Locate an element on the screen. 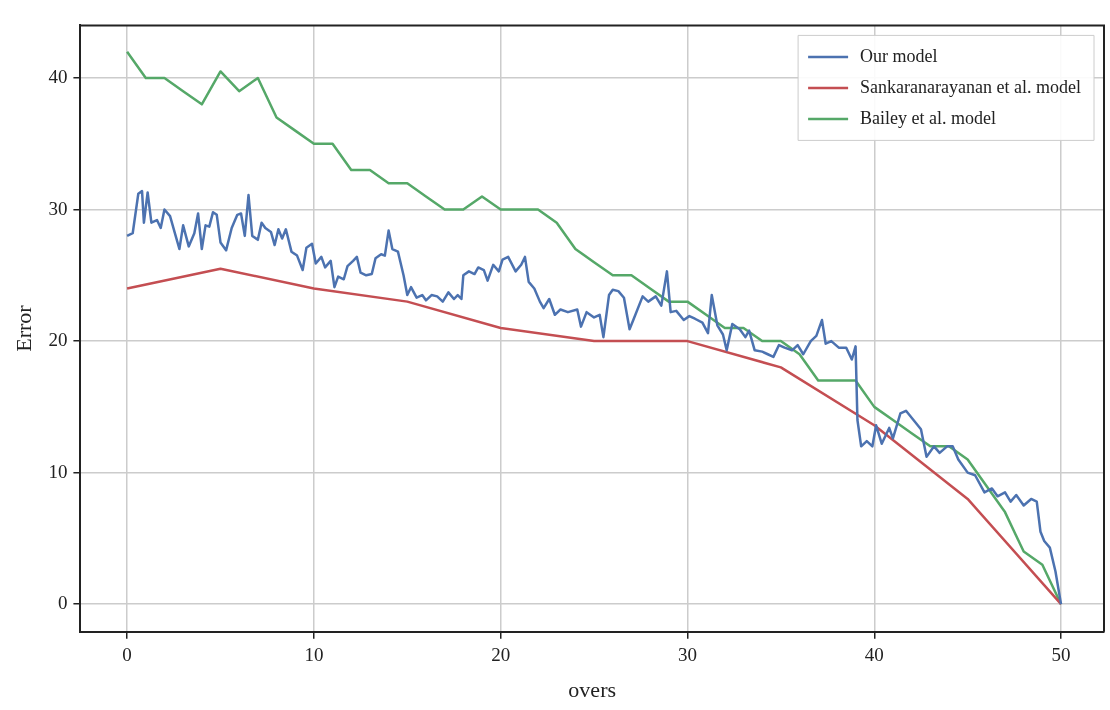 The width and height of the screenshot is (1110, 710). y-tick-label: 0 is located at coordinates (62, 603).